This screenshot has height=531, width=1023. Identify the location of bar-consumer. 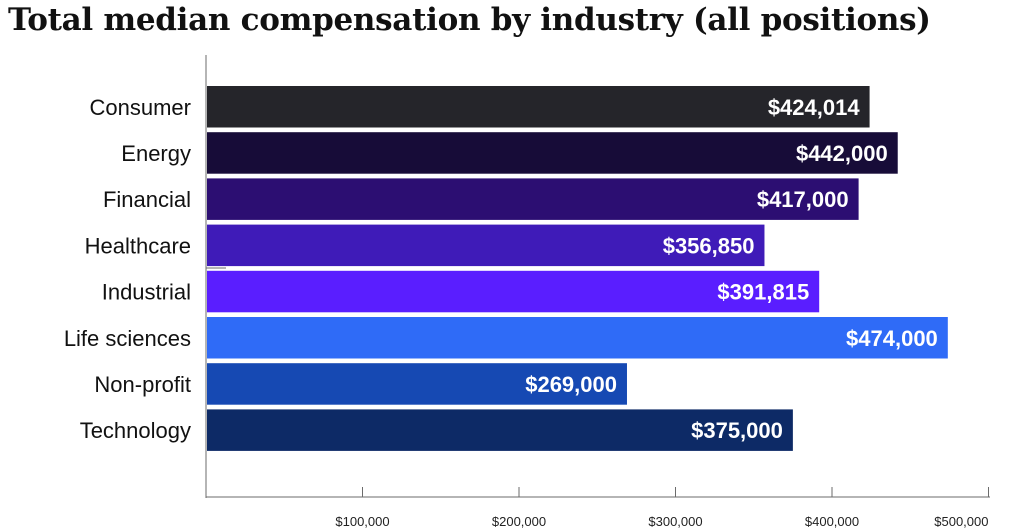
(538, 107).